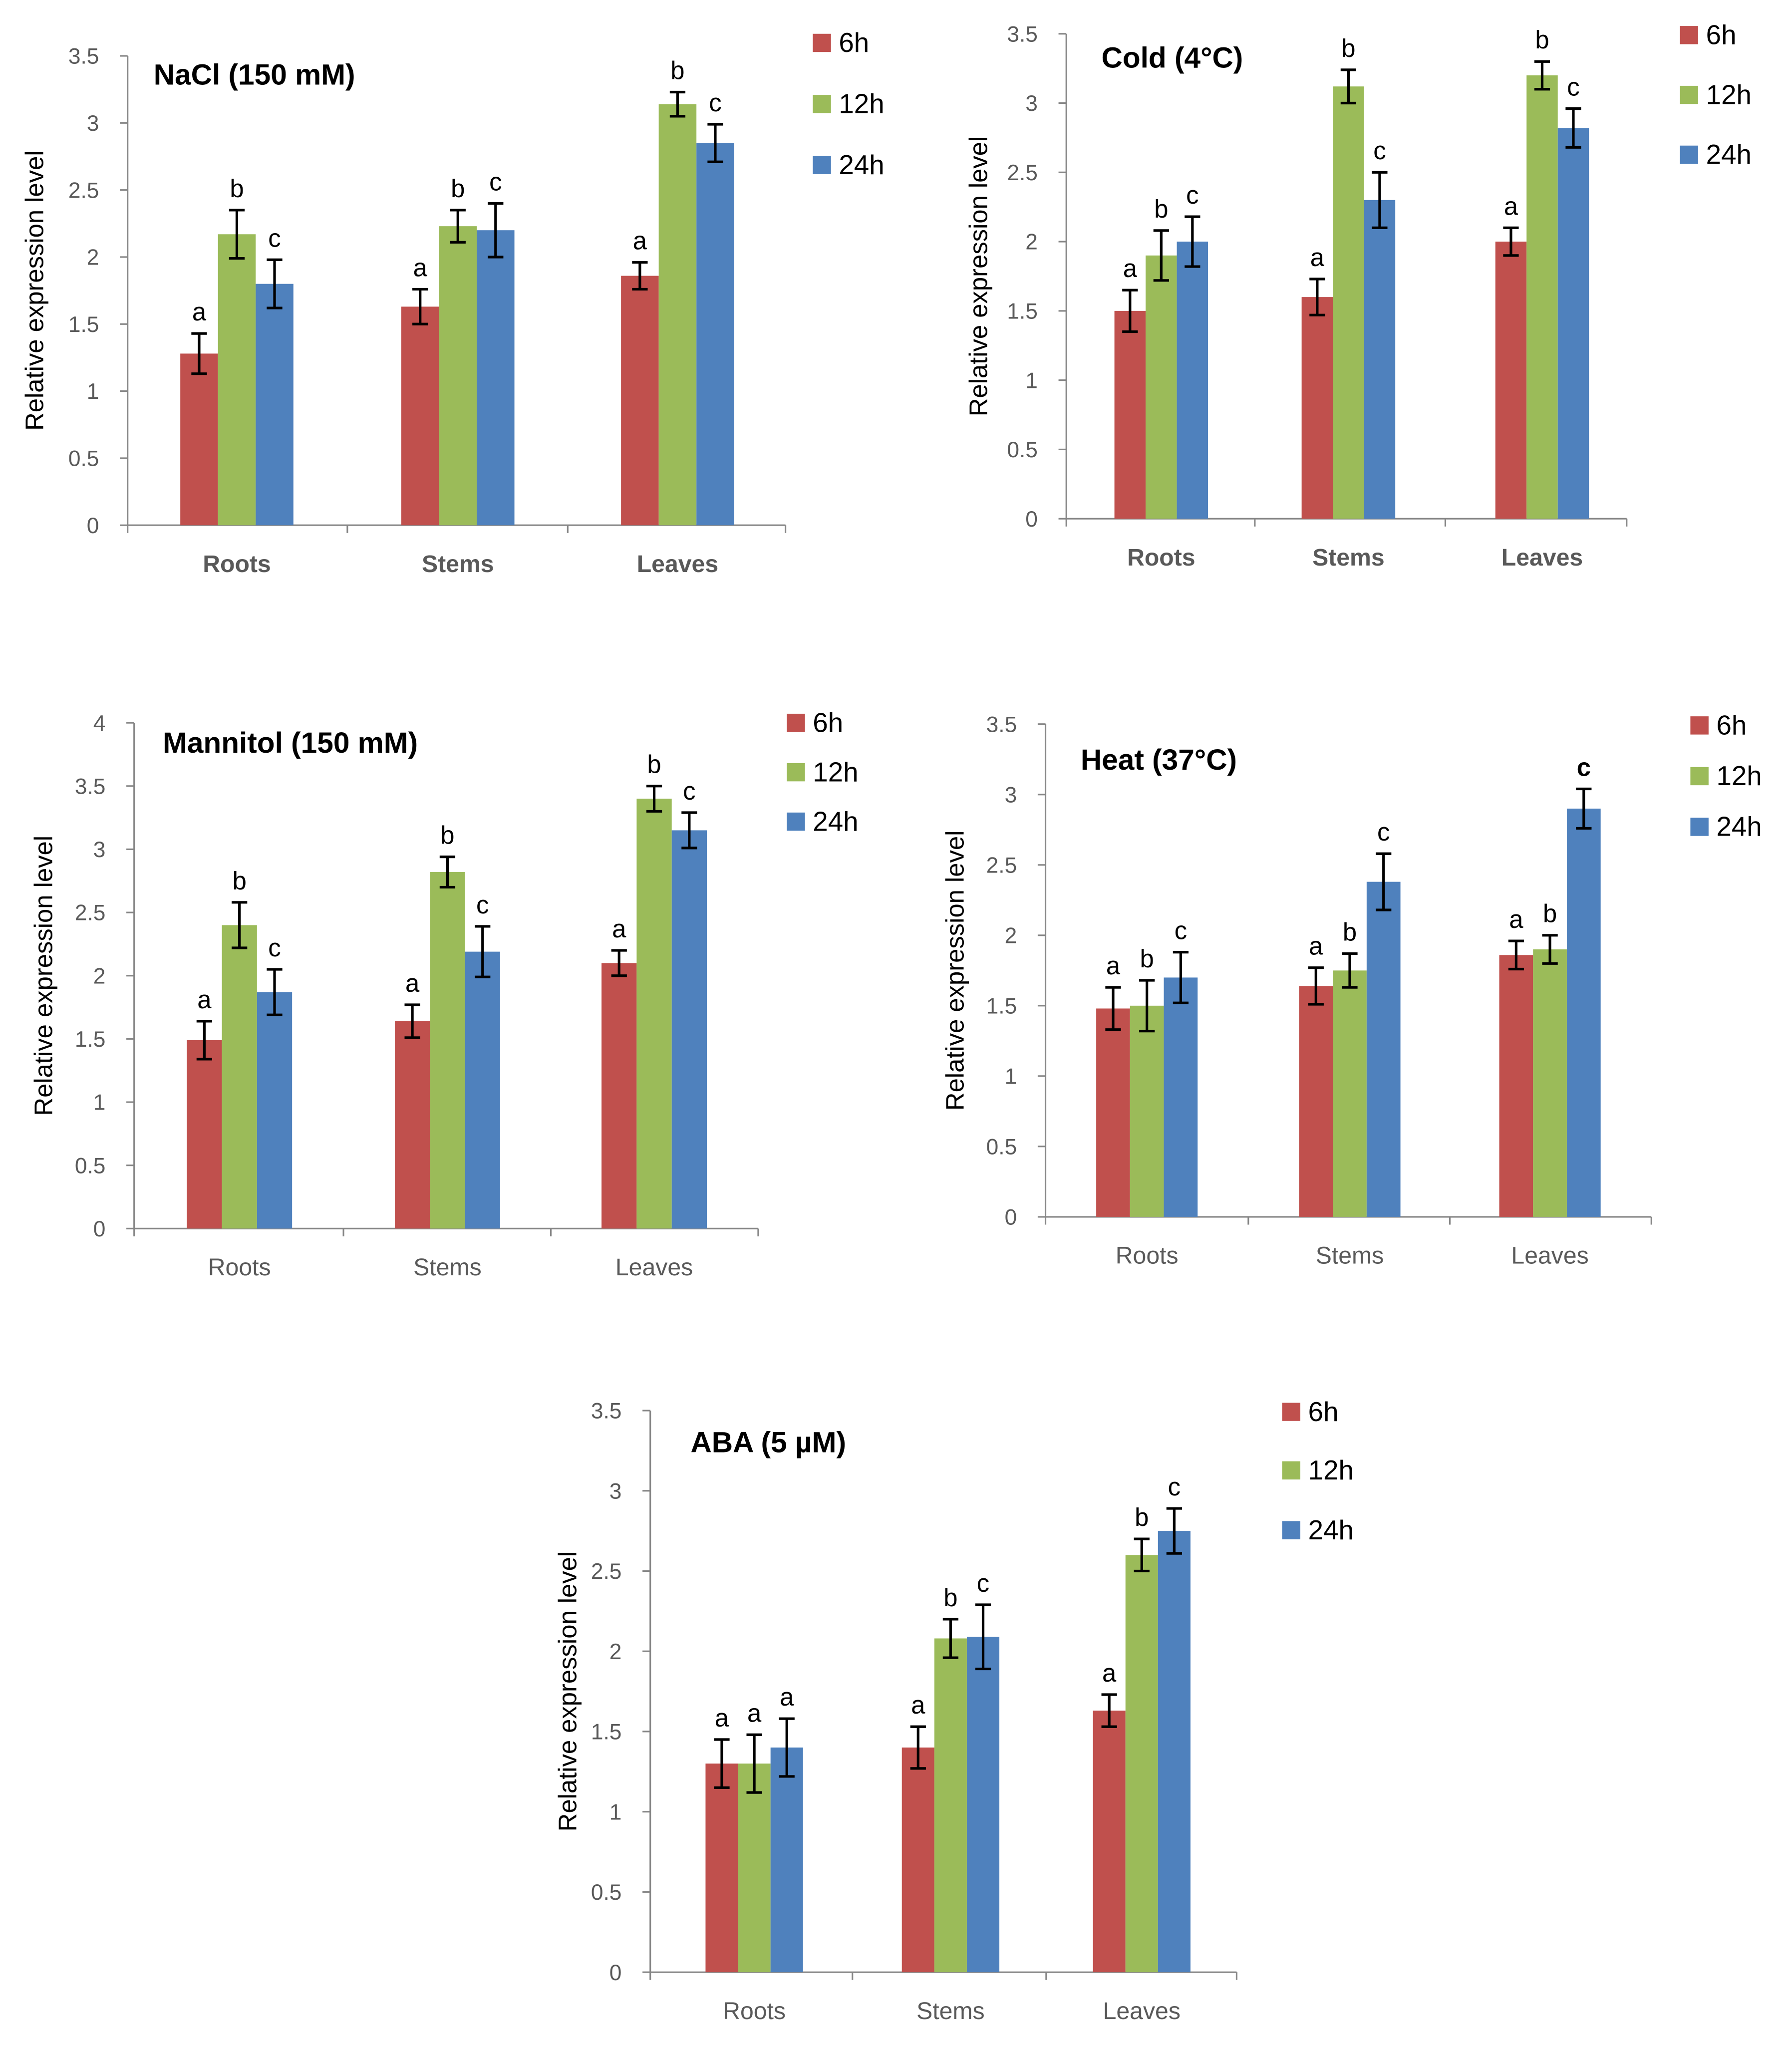 The image size is (1792, 2045). Describe the element at coordinates (1159, 760) in the screenshot. I see `chart-title: Heat (37°C)` at that location.